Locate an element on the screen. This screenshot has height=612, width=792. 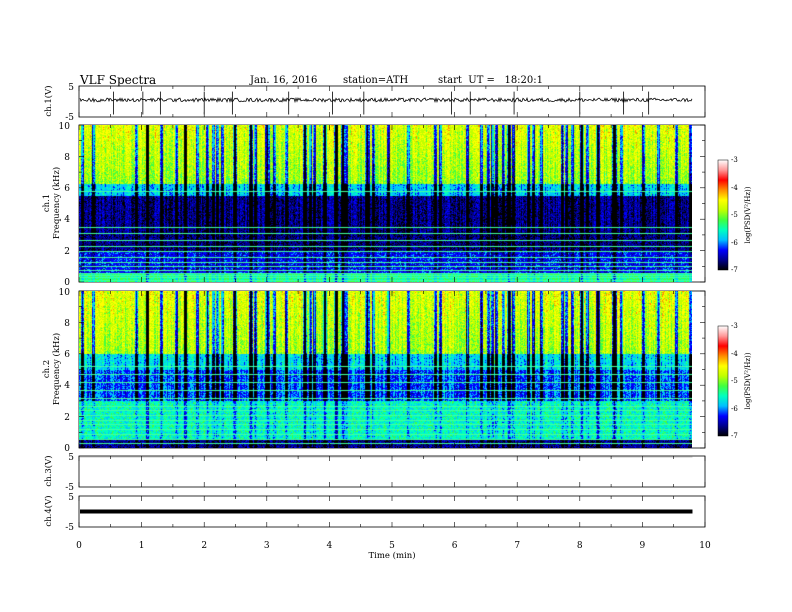
ch1-waveform-ylabel: ch.1(V) is located at coordinates (48, 100).